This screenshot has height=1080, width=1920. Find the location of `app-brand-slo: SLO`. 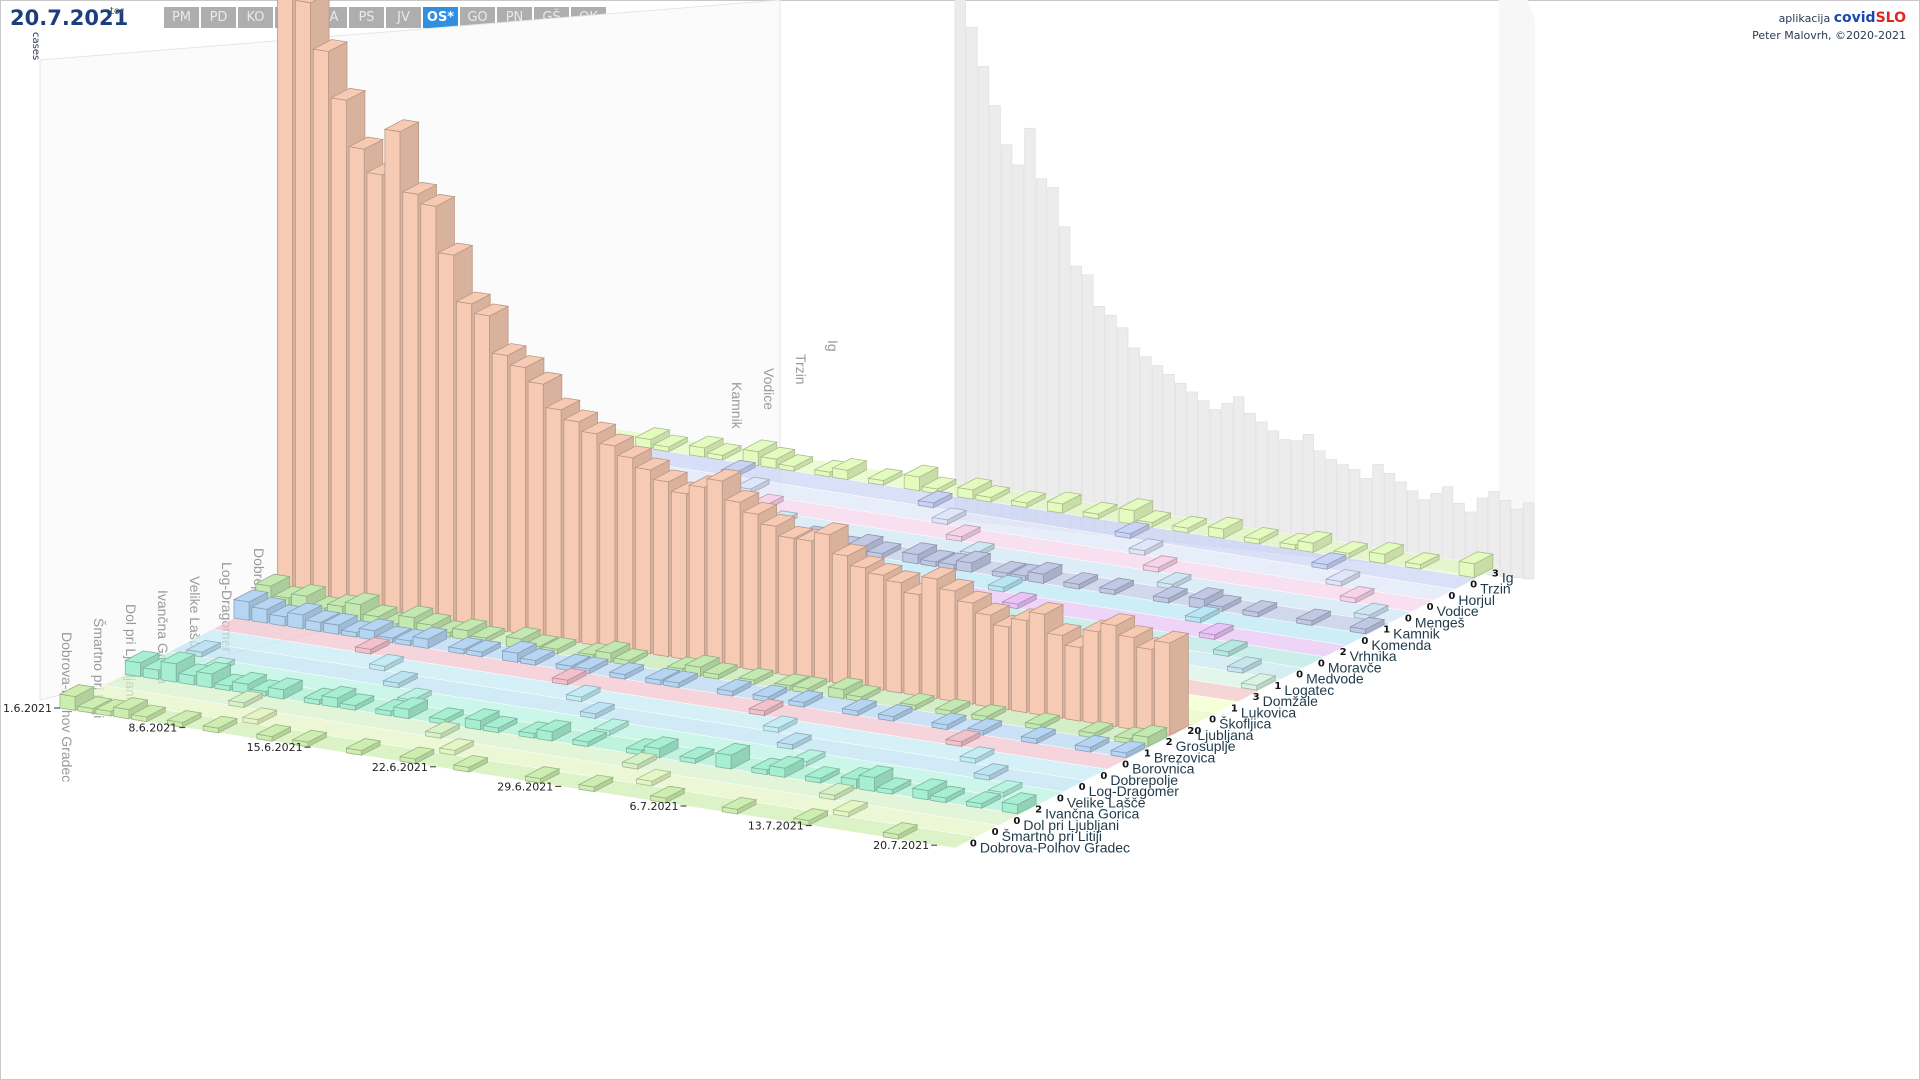

app-brand-slo: SLO is located at coordinates (1890, 18).